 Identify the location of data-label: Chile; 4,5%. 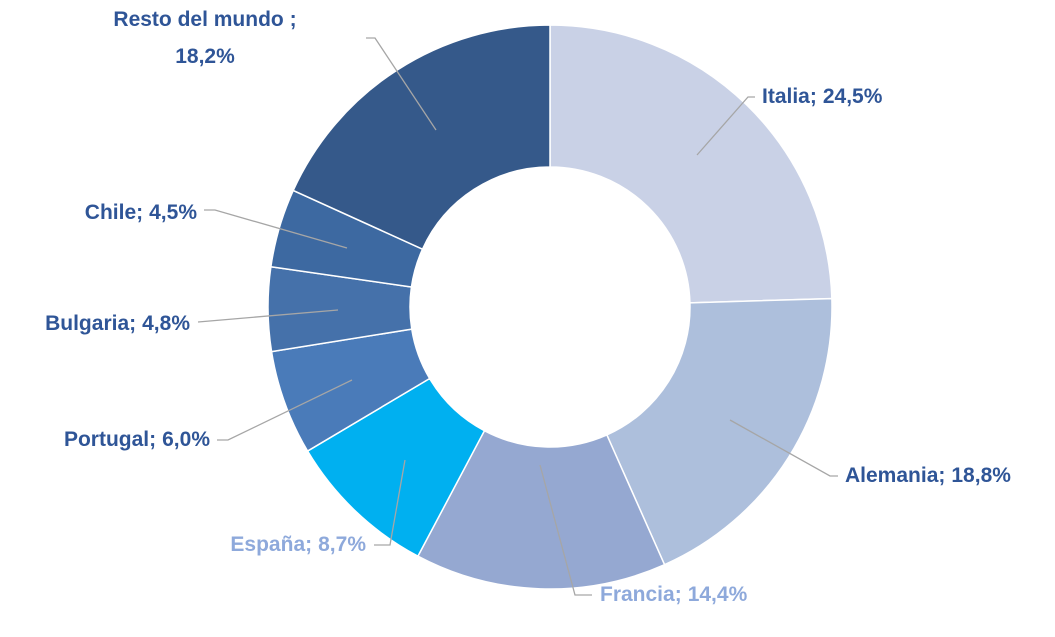
(141, 212).